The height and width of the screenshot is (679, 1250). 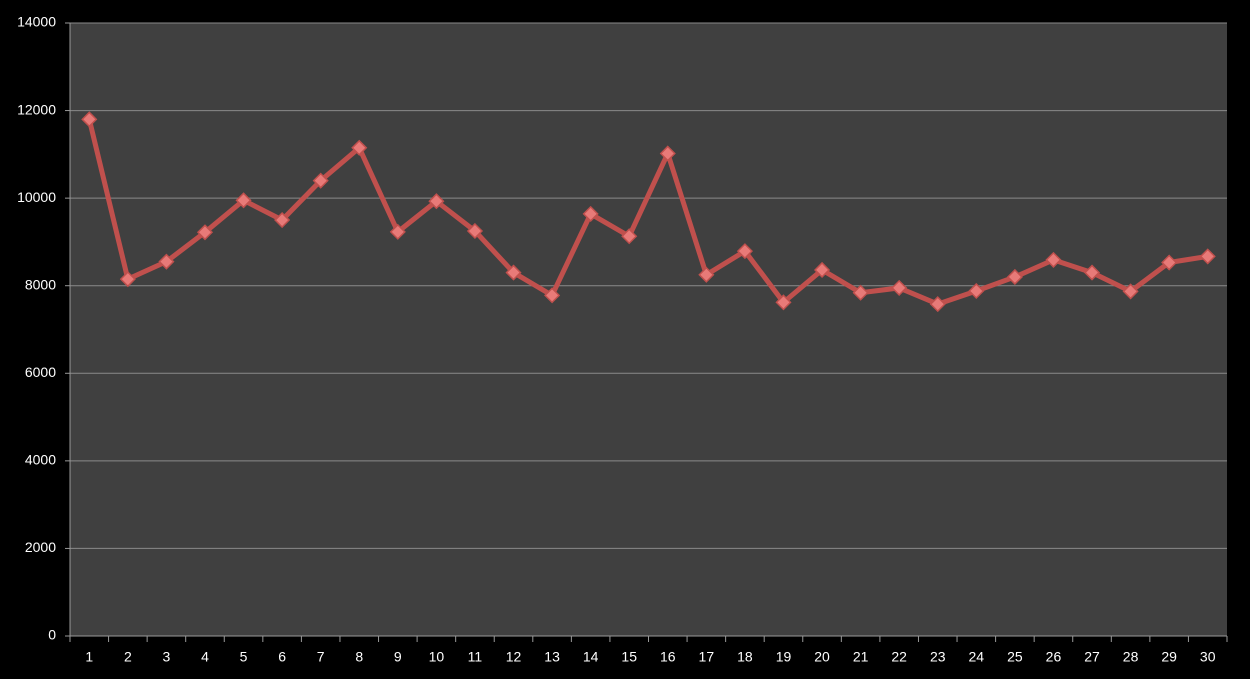 What do you see at coordinates (321, 657) in the screenshot?
I see `x-tick-label: 7` at bounding box center [321, 657].